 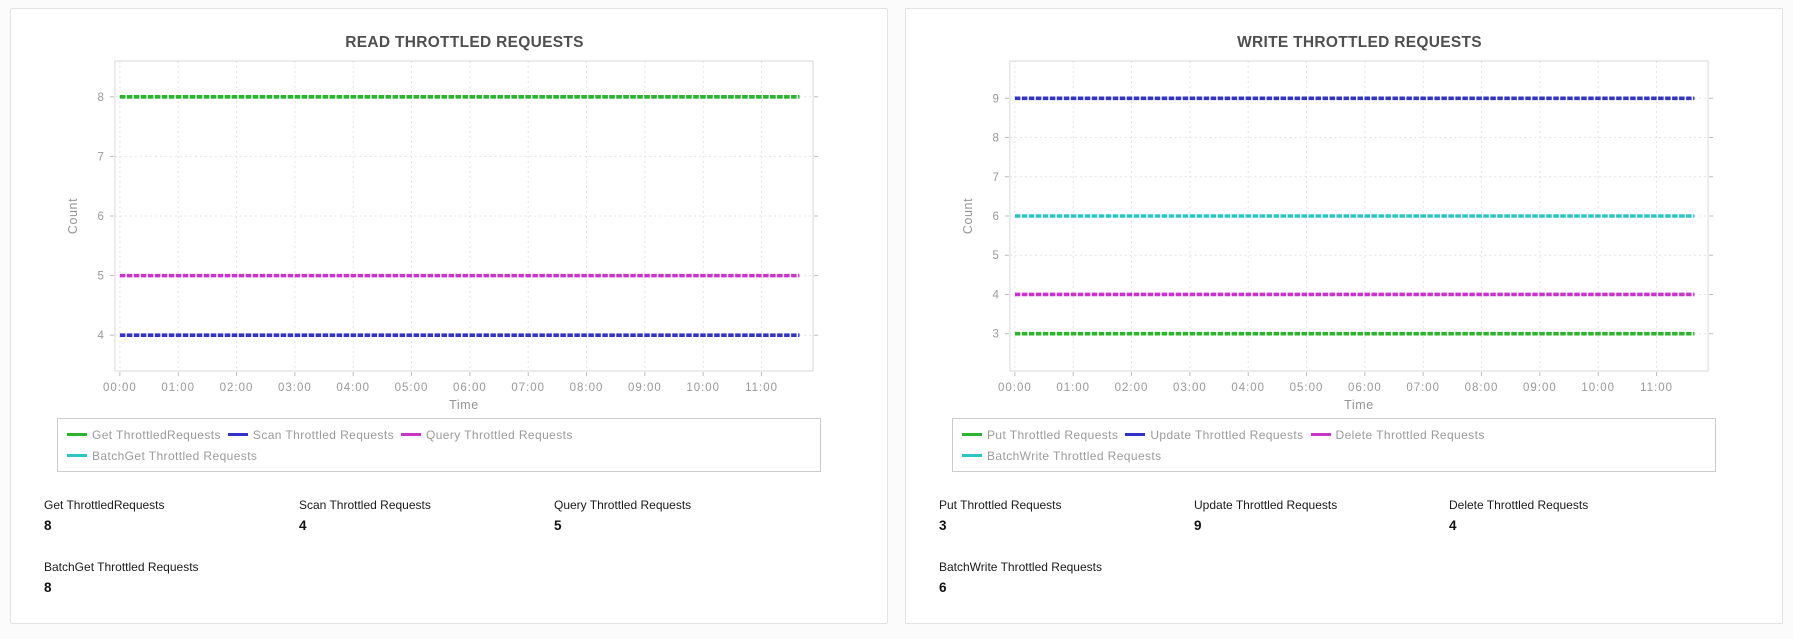 I want to click on legend-label: Scan Throttled Requests, so click(x=323, y=434).